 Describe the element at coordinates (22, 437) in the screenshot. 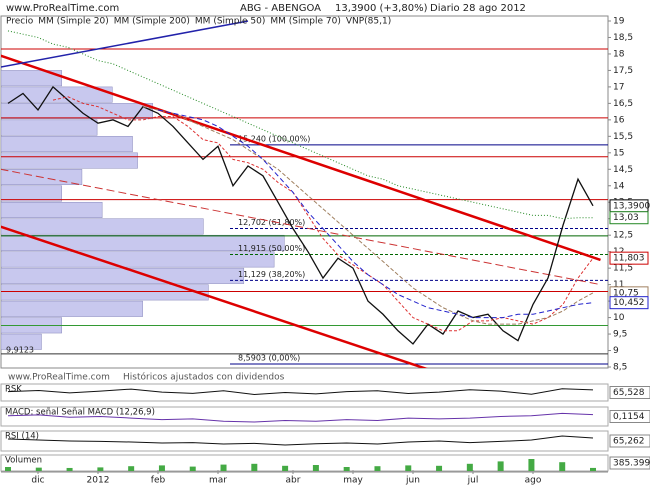

I see `panel-title: RSI (14)` at that location.